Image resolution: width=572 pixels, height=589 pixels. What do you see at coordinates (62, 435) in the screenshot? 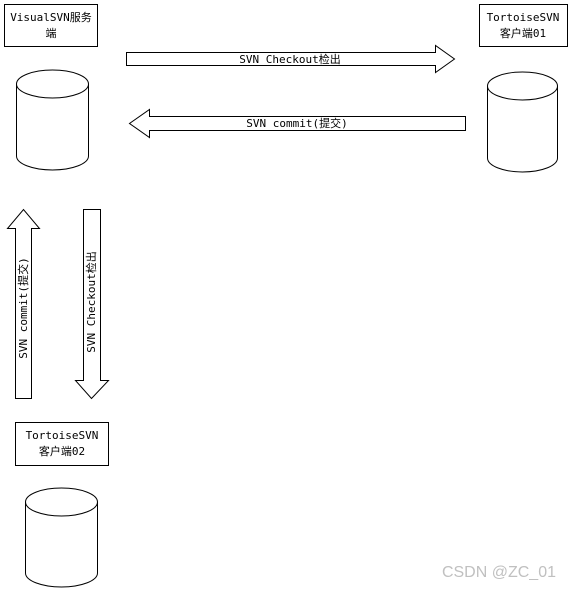
I see `client02-label-line1: TortoiseSVN` at bounding box center [62, 435].